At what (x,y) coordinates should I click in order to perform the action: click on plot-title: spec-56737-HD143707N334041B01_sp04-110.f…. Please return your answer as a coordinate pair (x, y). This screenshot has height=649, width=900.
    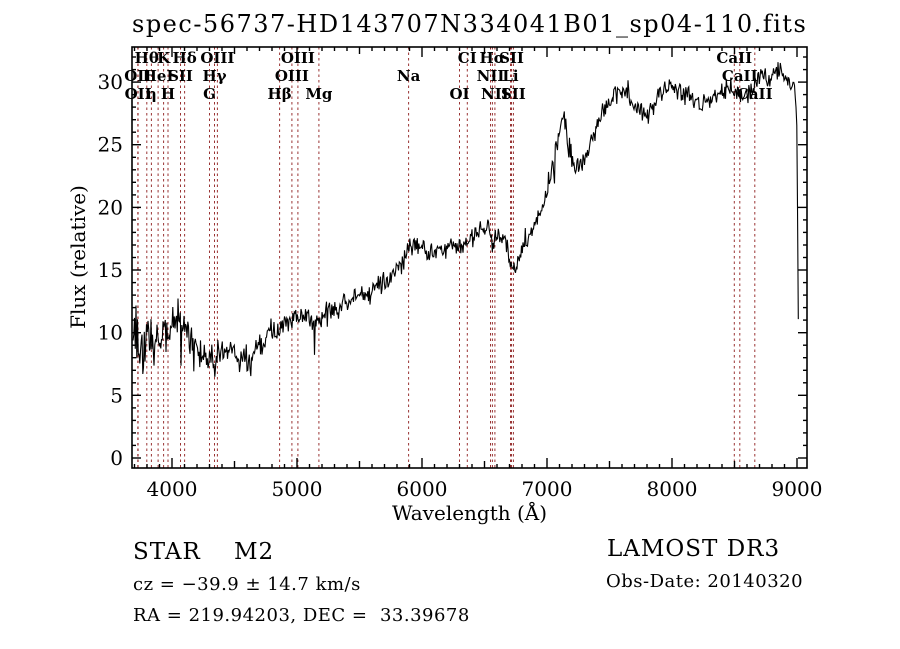
    Looking at the image, I should click on (470, 24).